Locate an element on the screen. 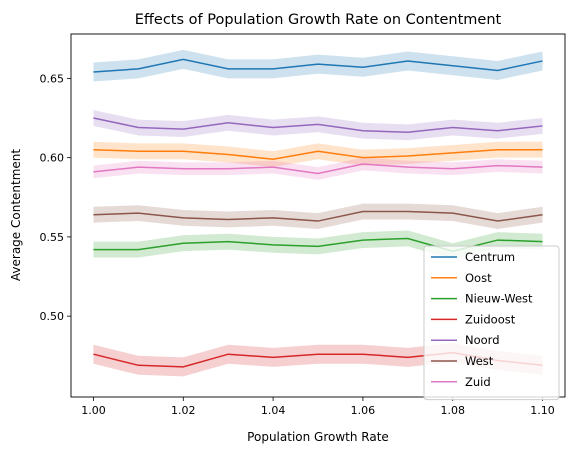  y-tick-label: 0.55 is located at coordinates (52, 237).